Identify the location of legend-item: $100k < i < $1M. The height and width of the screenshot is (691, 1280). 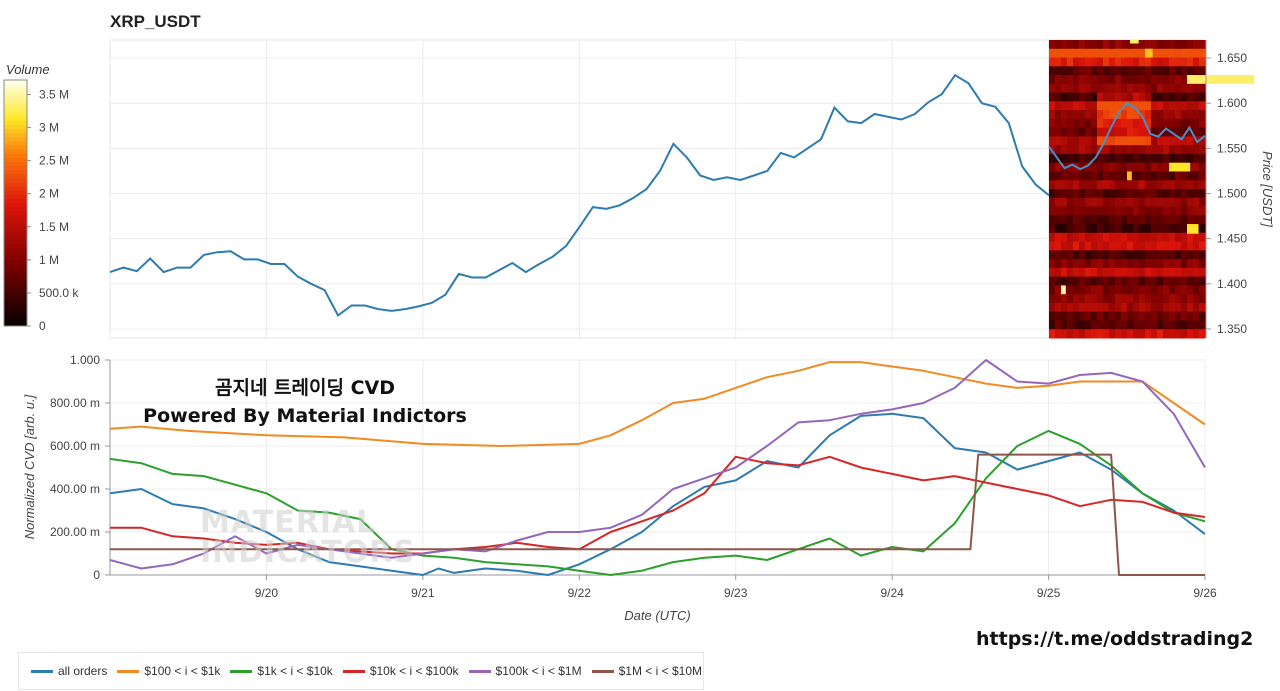
(525, 671).